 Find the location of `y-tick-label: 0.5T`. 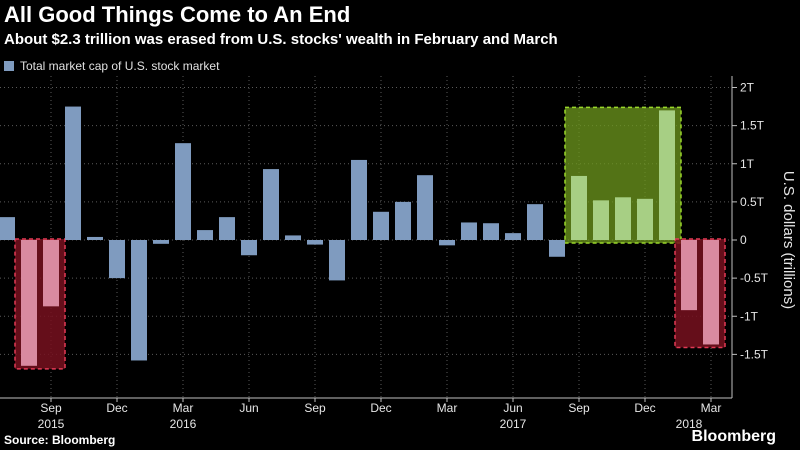

y-tick-label: 0.5T is located at coordinates (752, 202).